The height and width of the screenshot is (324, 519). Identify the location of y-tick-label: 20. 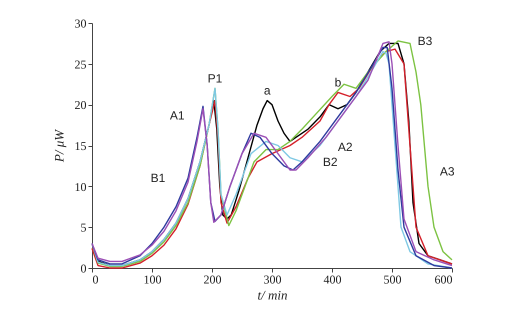
(80, 105).